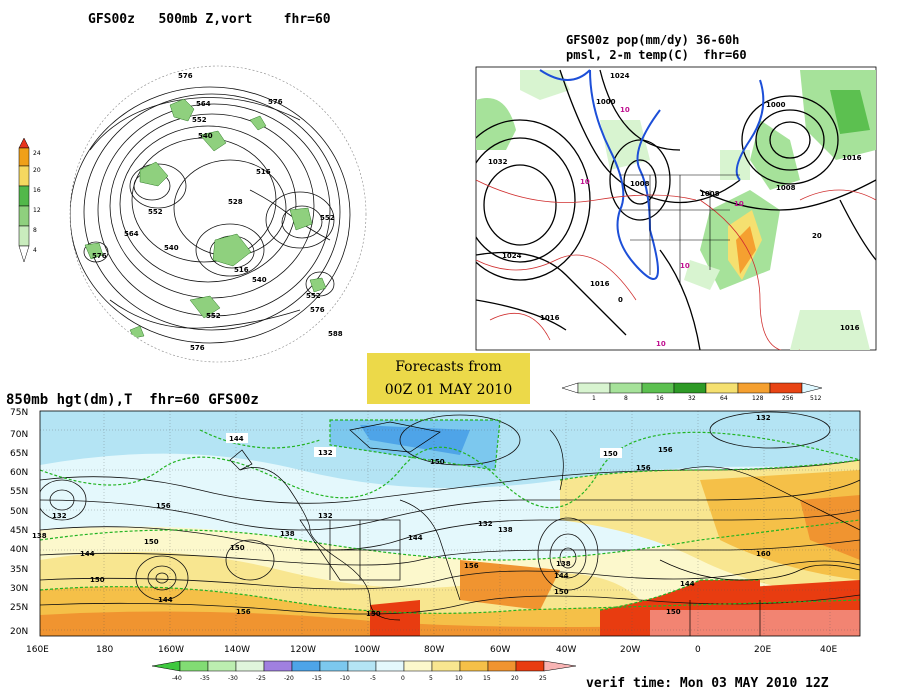  I want to click on svg-text: 35N, so click(19, 570).